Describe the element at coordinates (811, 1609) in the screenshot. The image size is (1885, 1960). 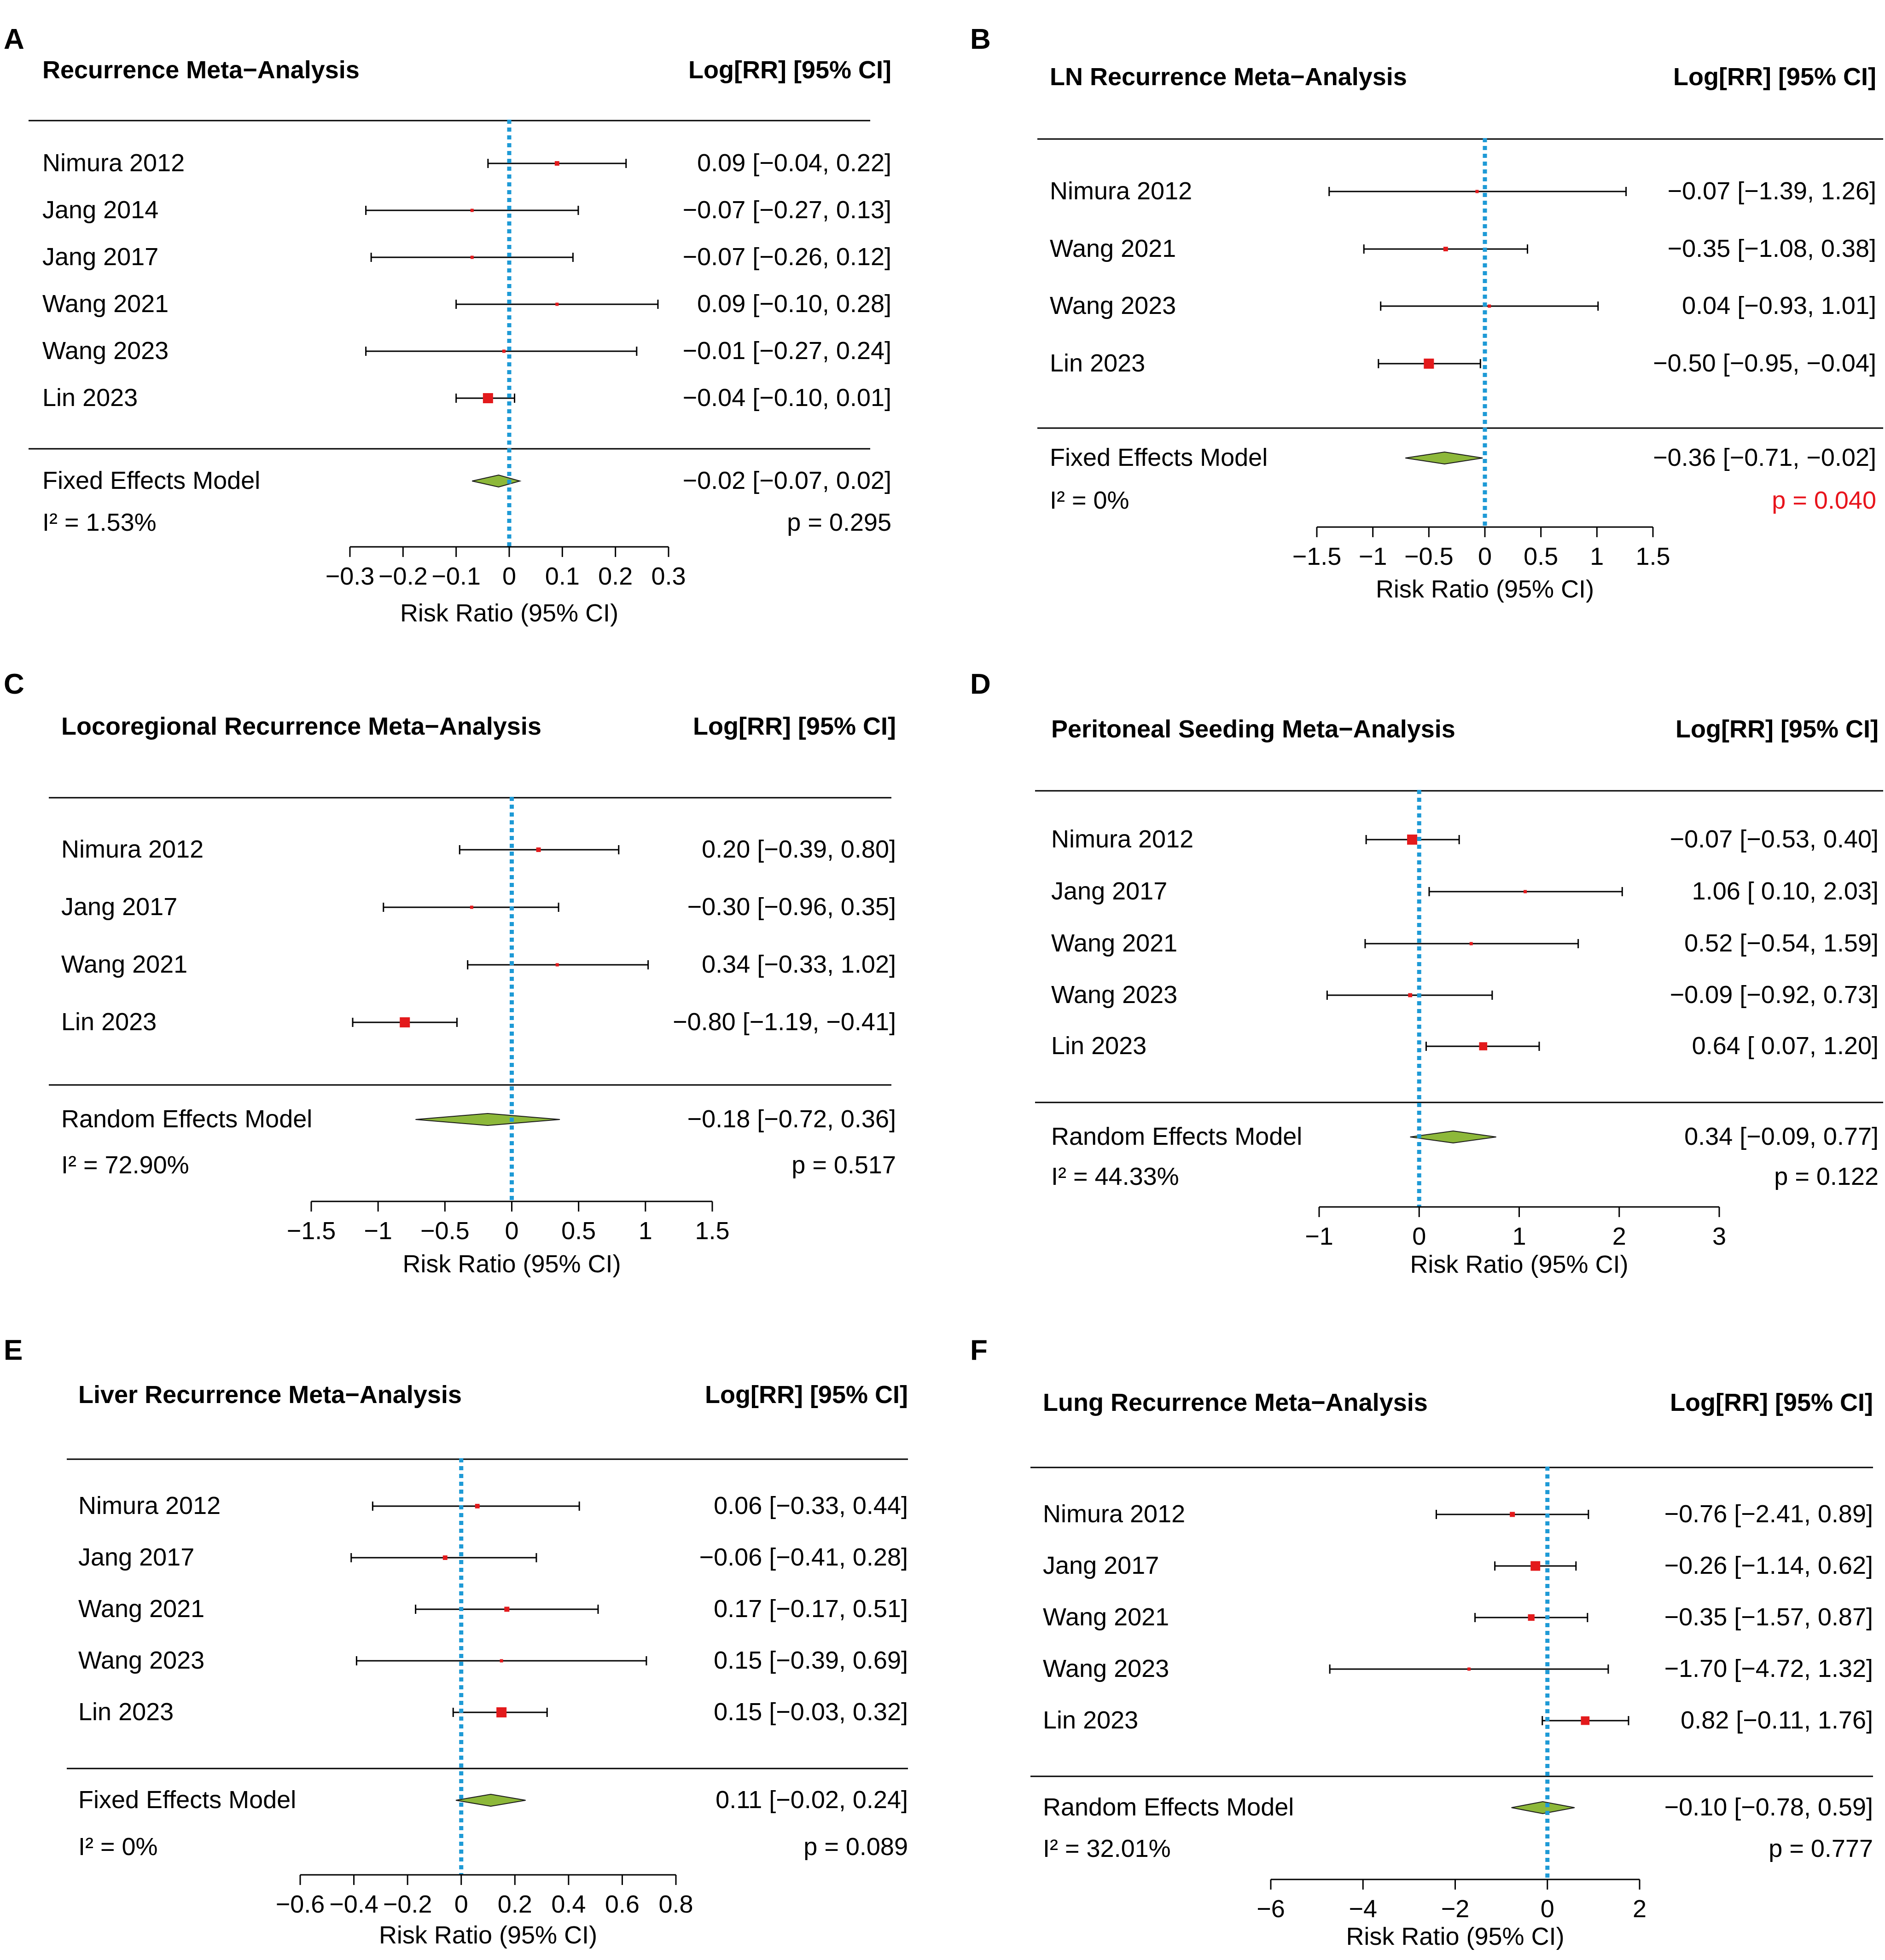
I see `study-estimate-label: 0.17 [−0.17, 0.51]` at that location.